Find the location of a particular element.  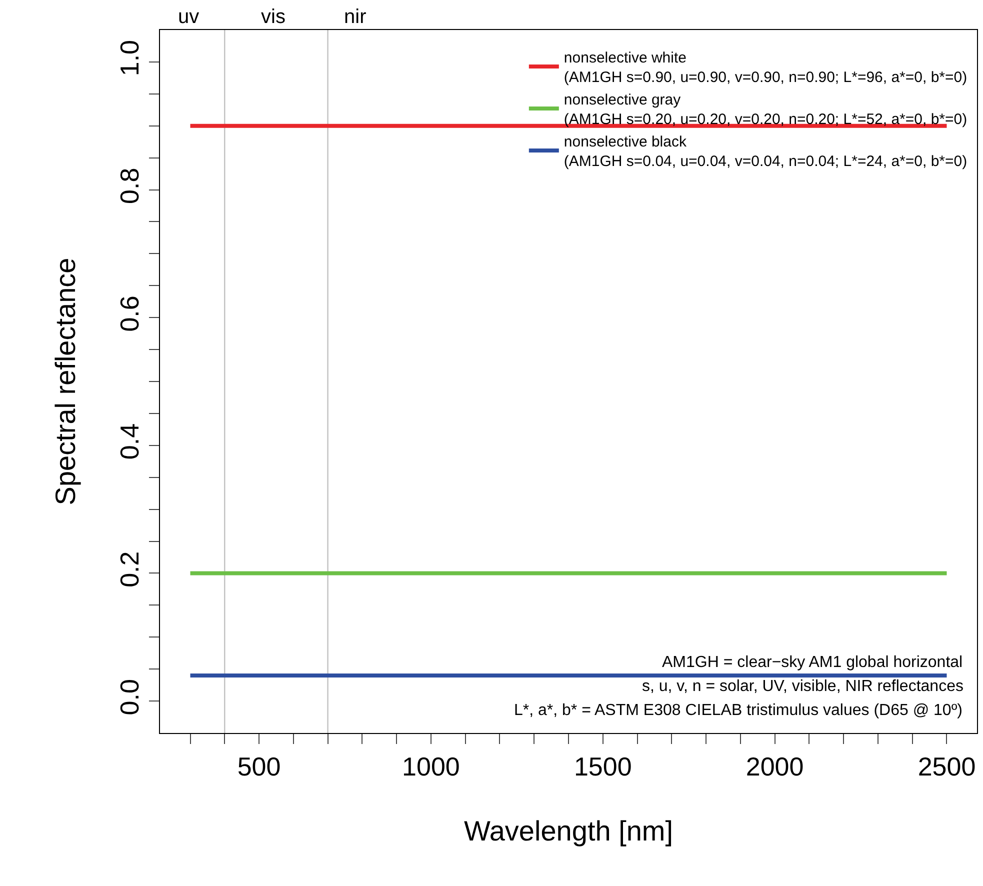

legend-label: nonselective white (AM1GH s=0.90, u=0.90, v=0.90, n=0.90; L*=96, a*=0, b*=0) is located at coordinates (766, 68).